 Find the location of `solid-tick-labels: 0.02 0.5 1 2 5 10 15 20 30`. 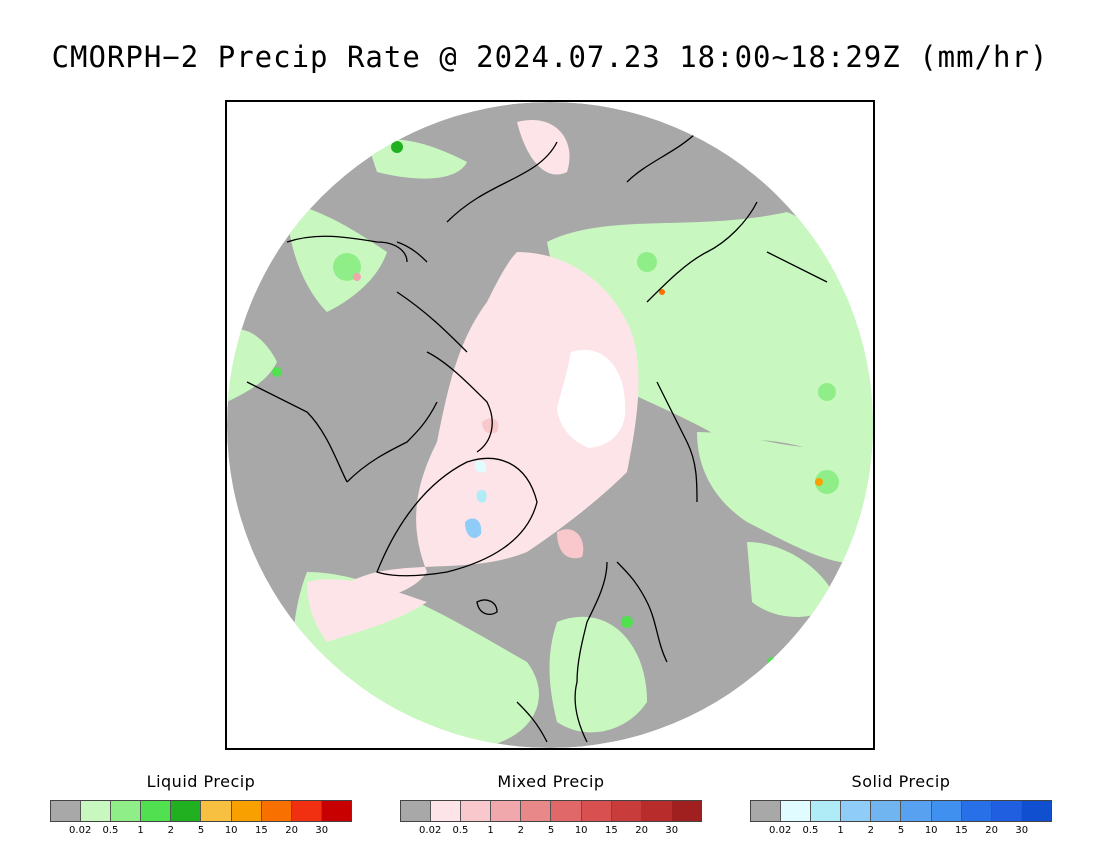

solid-tick-labels: 0.02 0.5 1 2 5 10 15 20 30 is located at coordinates (901, 832).